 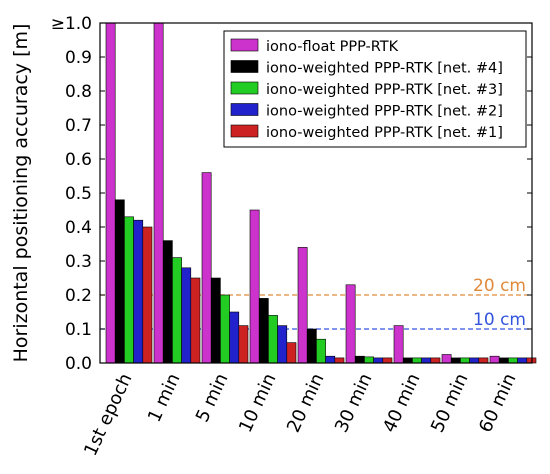 What do you see at coordinates (449, 403) in the screenshot?
I see `x-tick-label: 50 min` at bounding box center [449, 403].